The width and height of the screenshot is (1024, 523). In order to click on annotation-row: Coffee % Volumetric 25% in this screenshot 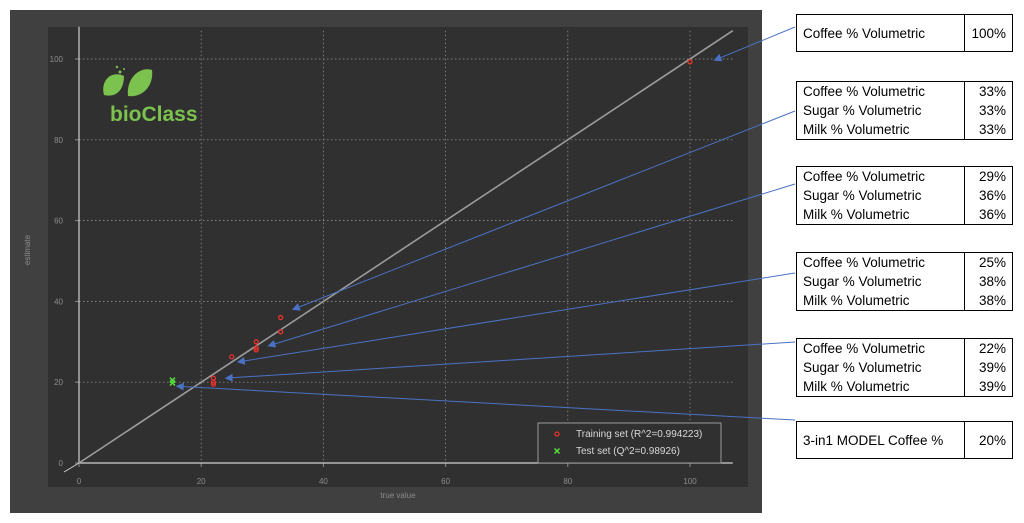, I will do `click(904, 262)`.